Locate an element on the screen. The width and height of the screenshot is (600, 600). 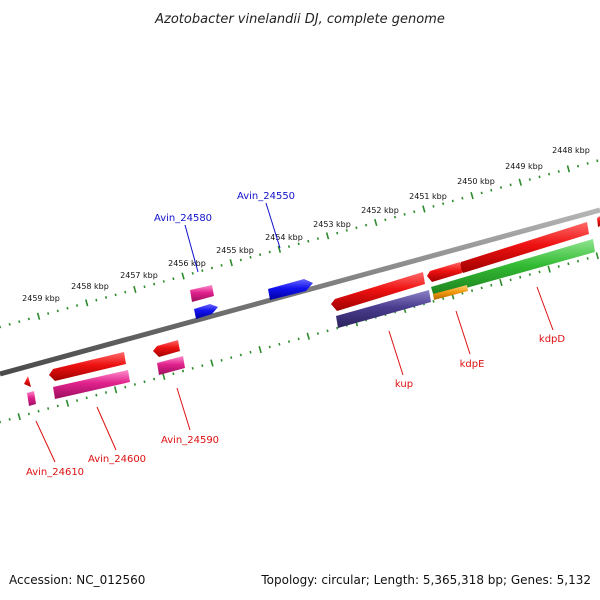
gene-avin-24580-blue is located at coordinates (206, 311).